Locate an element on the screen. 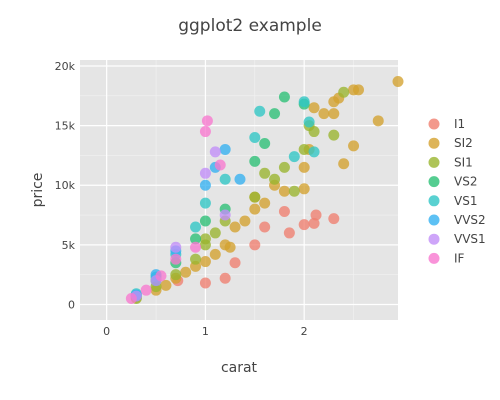 The width and height of the screenshot is (500, 400). legend-item: VS1 is located at coordinates (452, 201).